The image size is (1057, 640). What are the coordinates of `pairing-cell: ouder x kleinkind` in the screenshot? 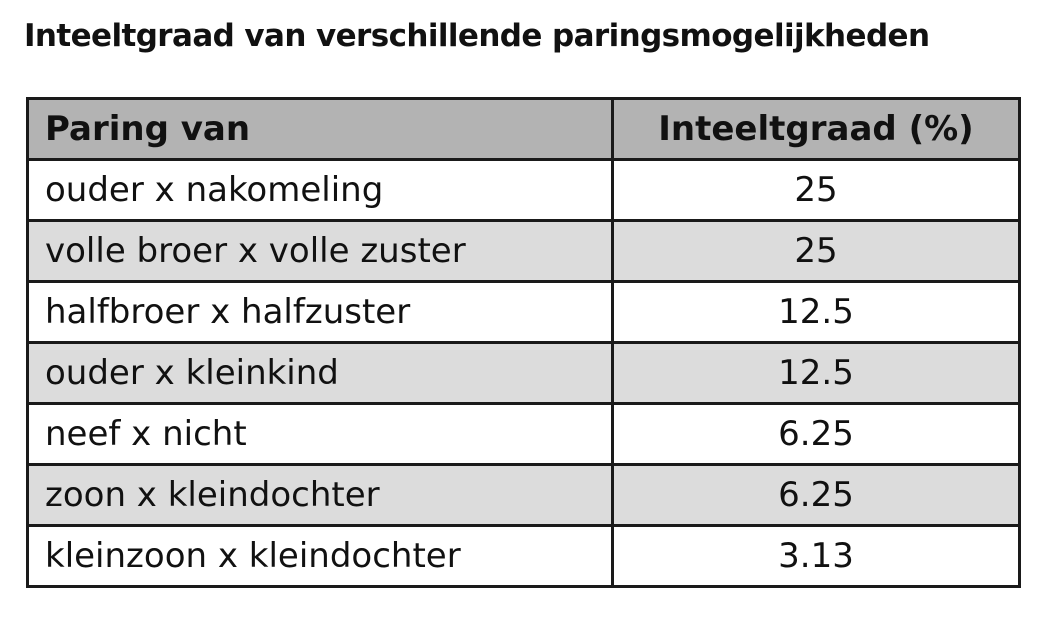 It's located at (320, 373).